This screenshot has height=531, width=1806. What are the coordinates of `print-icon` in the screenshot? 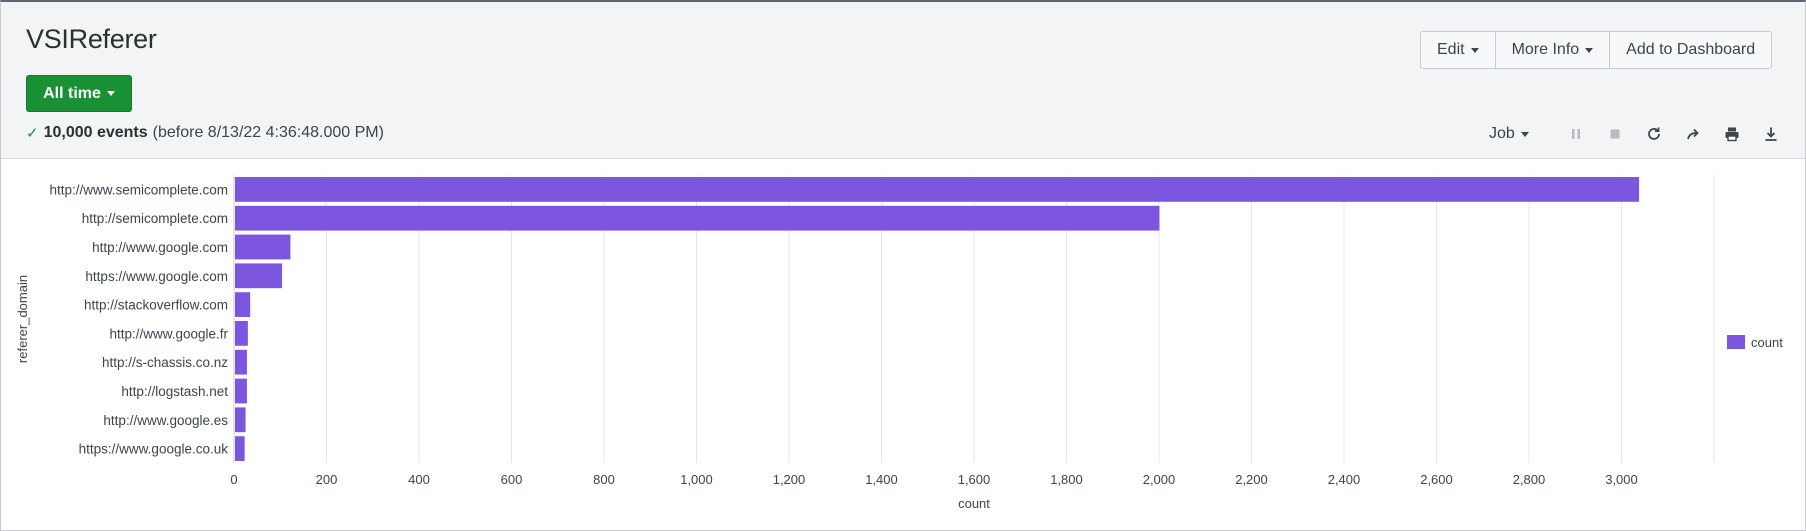 It's located at (1732, 134).